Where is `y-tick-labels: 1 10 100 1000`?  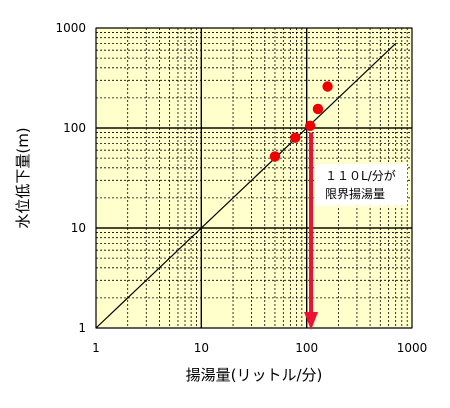
y-tick-labels: 1 10 100 1000 is located at coordinates (70, 178).